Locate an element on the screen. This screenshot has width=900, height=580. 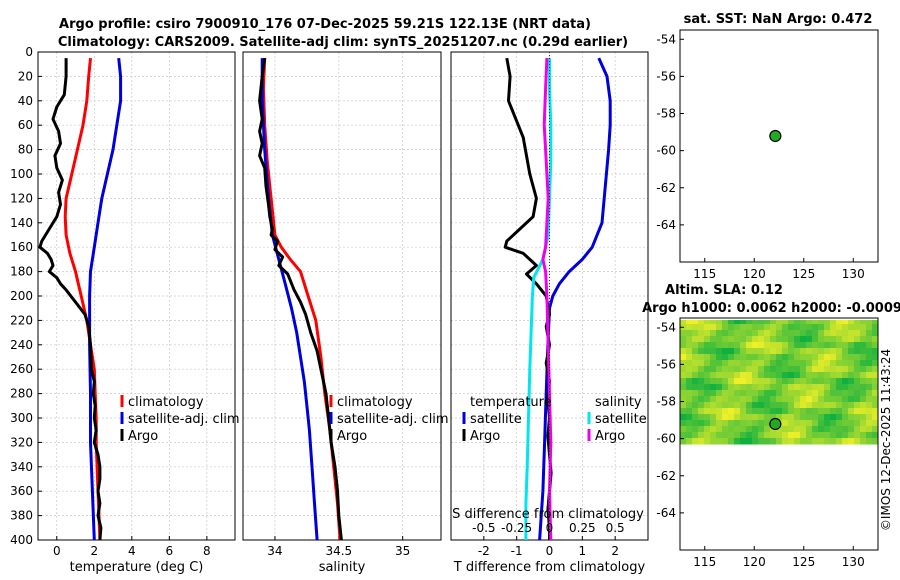
temperature-series-satellite-adj-clim is located at coordinates (105, 299).